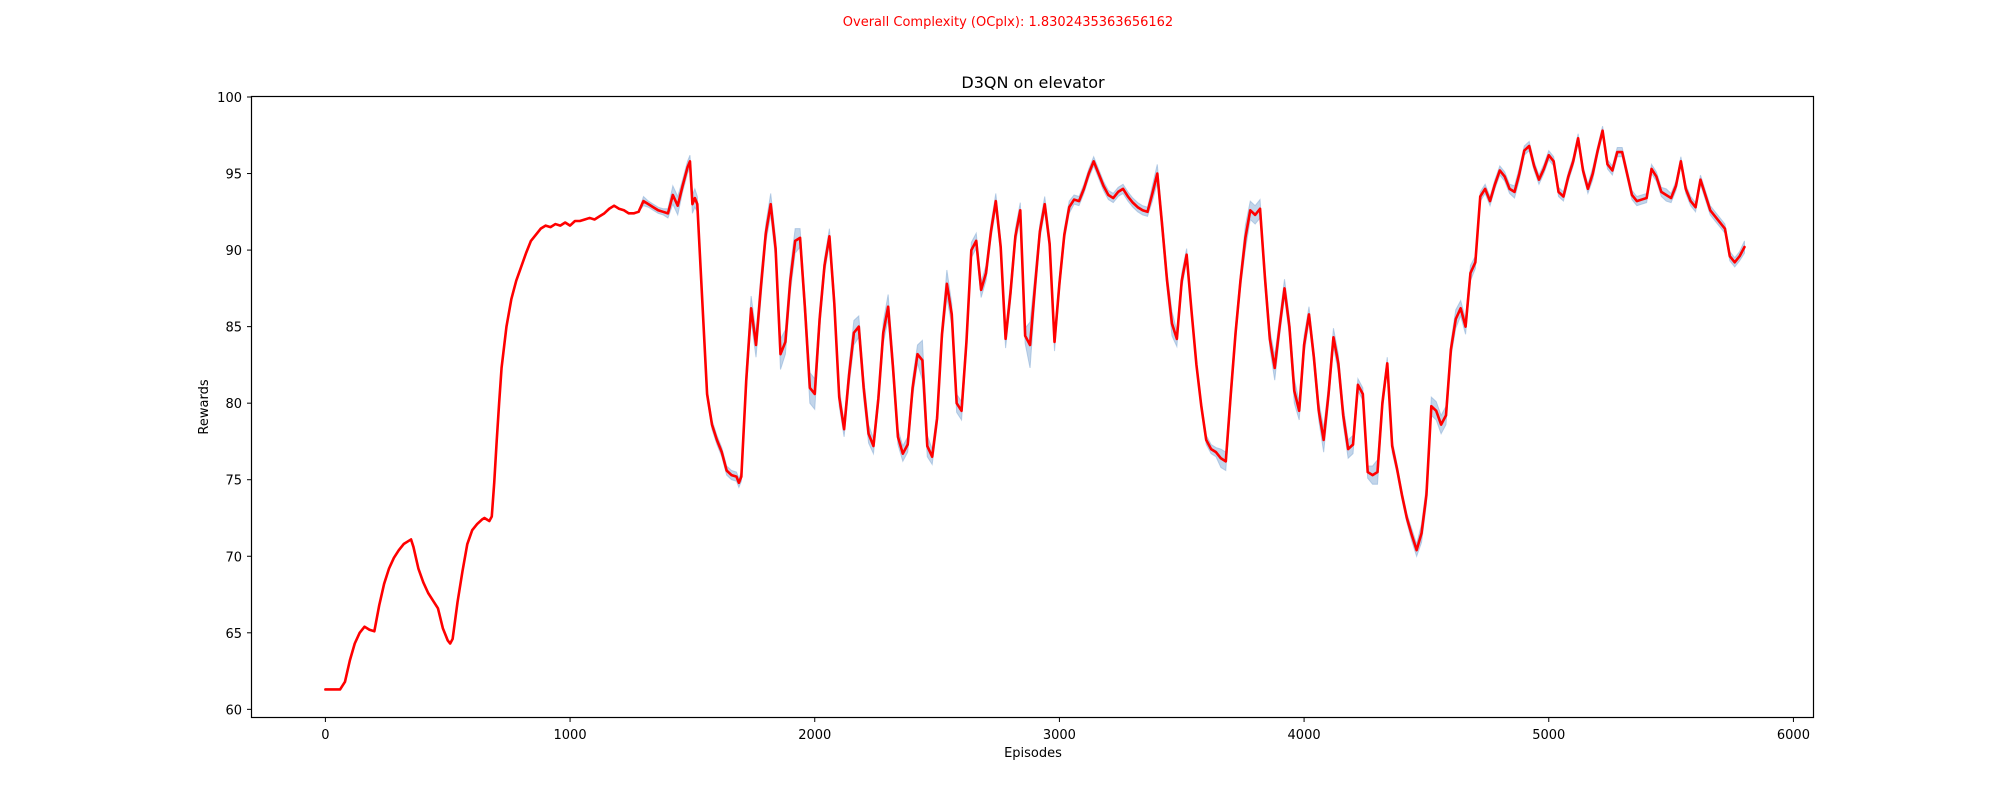  I want to click on y-tick-label: 85, so click(233, 328).